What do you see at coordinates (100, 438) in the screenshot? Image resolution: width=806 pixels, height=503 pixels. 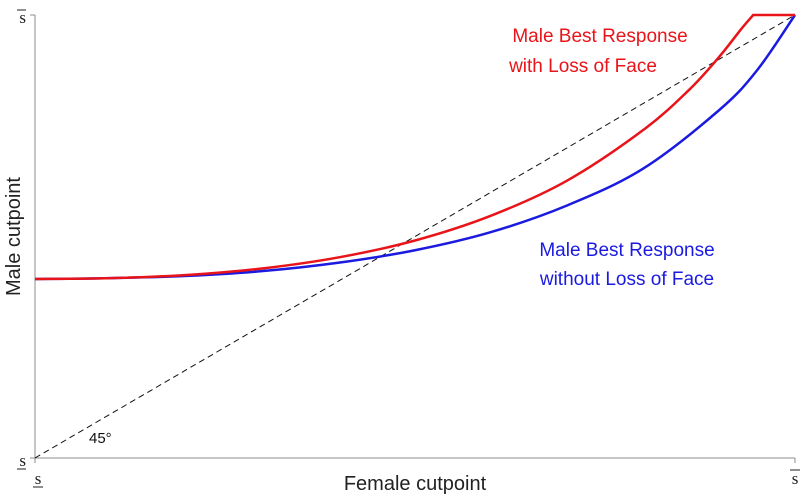 I see `angle-label: 45°` at bounding box center [100, 438].